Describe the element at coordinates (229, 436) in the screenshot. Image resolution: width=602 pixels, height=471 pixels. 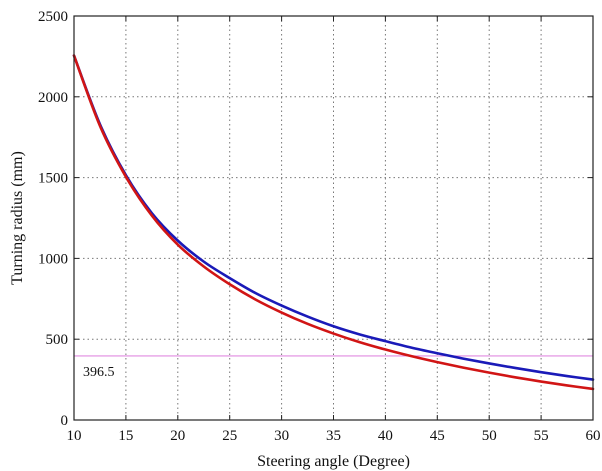
I see `x-tick-label: 25` at that location.